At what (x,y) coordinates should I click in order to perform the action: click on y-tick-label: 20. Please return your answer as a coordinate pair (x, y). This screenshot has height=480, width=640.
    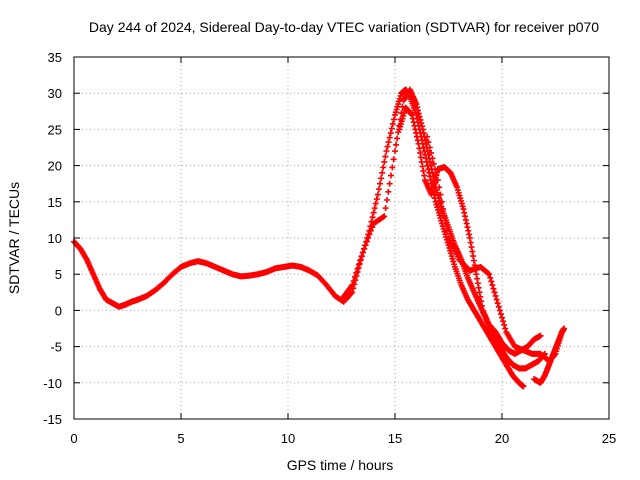
    Looking at the image, I should click on (55, 166).